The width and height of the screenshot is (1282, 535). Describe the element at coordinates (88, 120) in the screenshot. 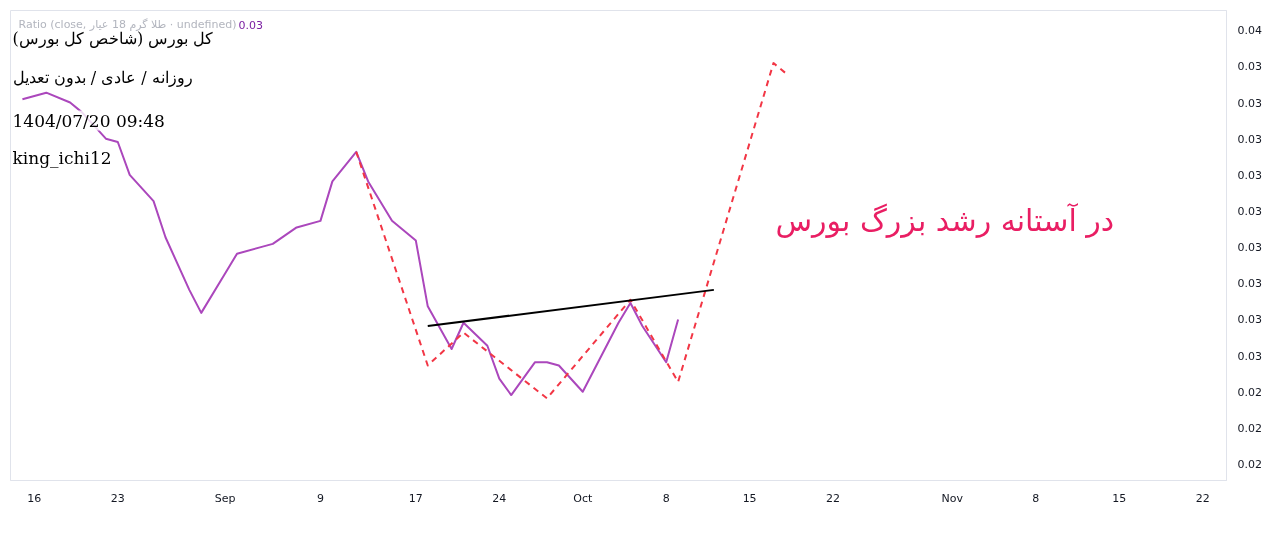

I see `annotation: 1404/07/20 09:48` at that location.